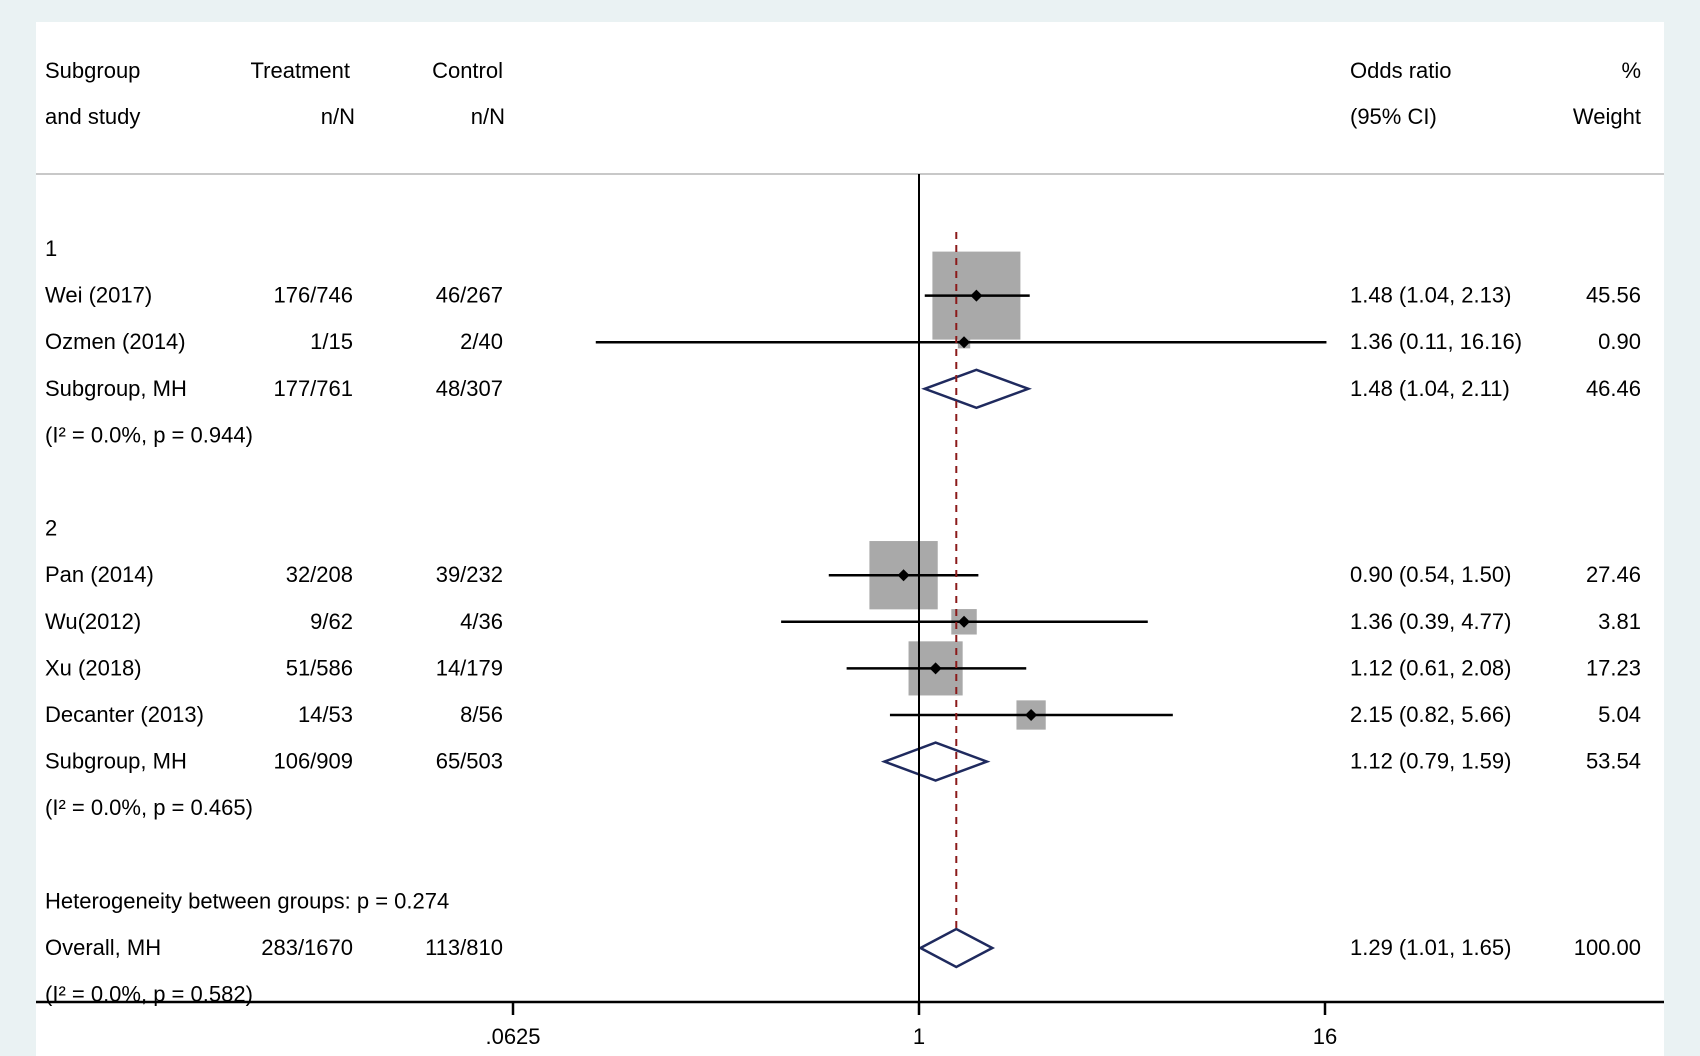  What do you see at coordinates (98, 295) in the screenshot?
I see `row-label: Wei (2017)` at bounding box center [98, 295].